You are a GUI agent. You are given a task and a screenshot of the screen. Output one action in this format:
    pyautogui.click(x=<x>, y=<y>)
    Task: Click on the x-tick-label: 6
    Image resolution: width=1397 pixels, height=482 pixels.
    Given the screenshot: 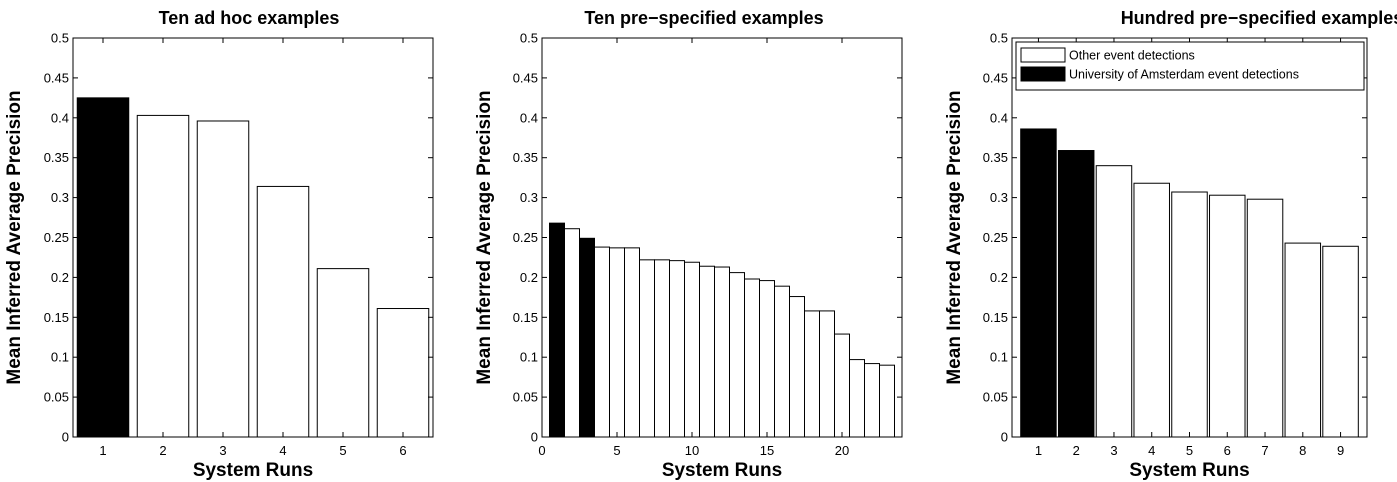 What is the action you would take?
    pyautogui.click(x=402, y=450)
    